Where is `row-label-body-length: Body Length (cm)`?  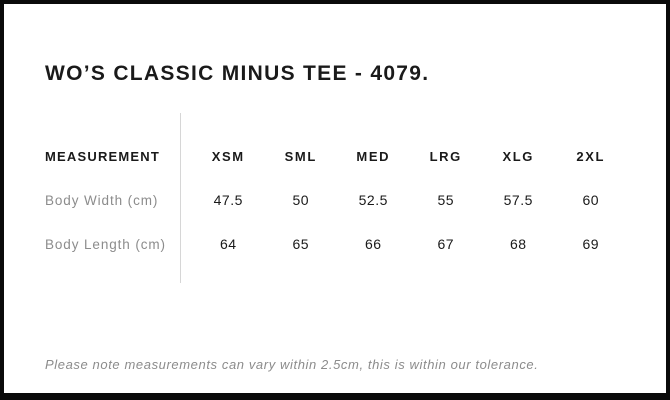
row-label-body-length: Body Length (cm) is located at coordinates (105, 244).